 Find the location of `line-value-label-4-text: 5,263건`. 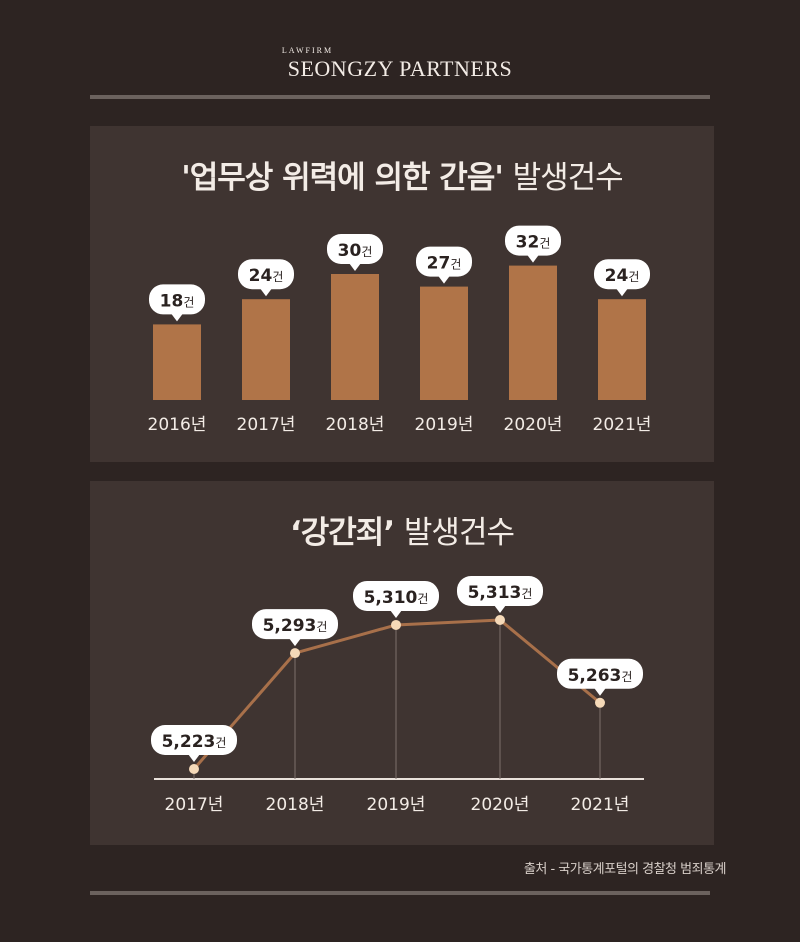

line-value-label-4-text: 5,263건 is located at coordinates (600, 676).